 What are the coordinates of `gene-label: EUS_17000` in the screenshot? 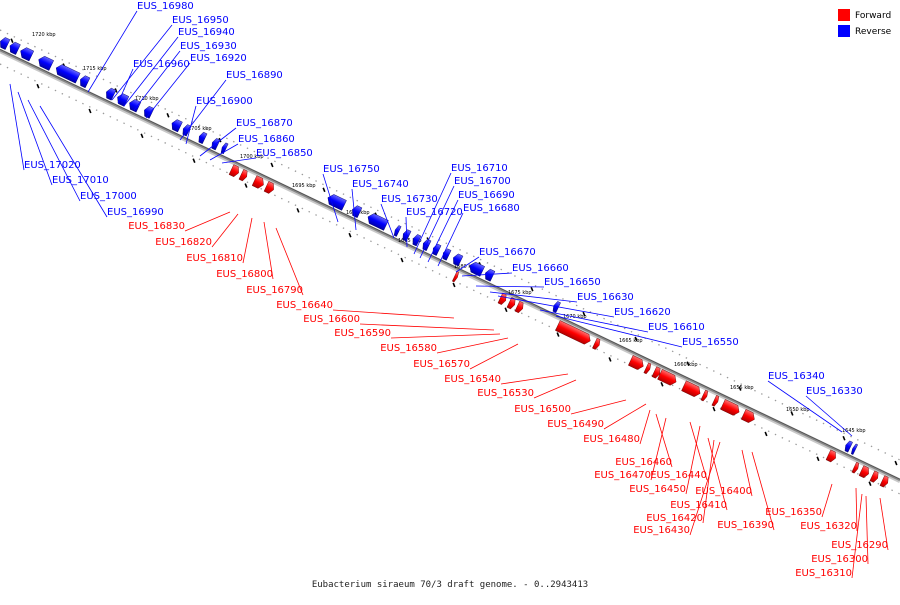 It's located at (108, 196).